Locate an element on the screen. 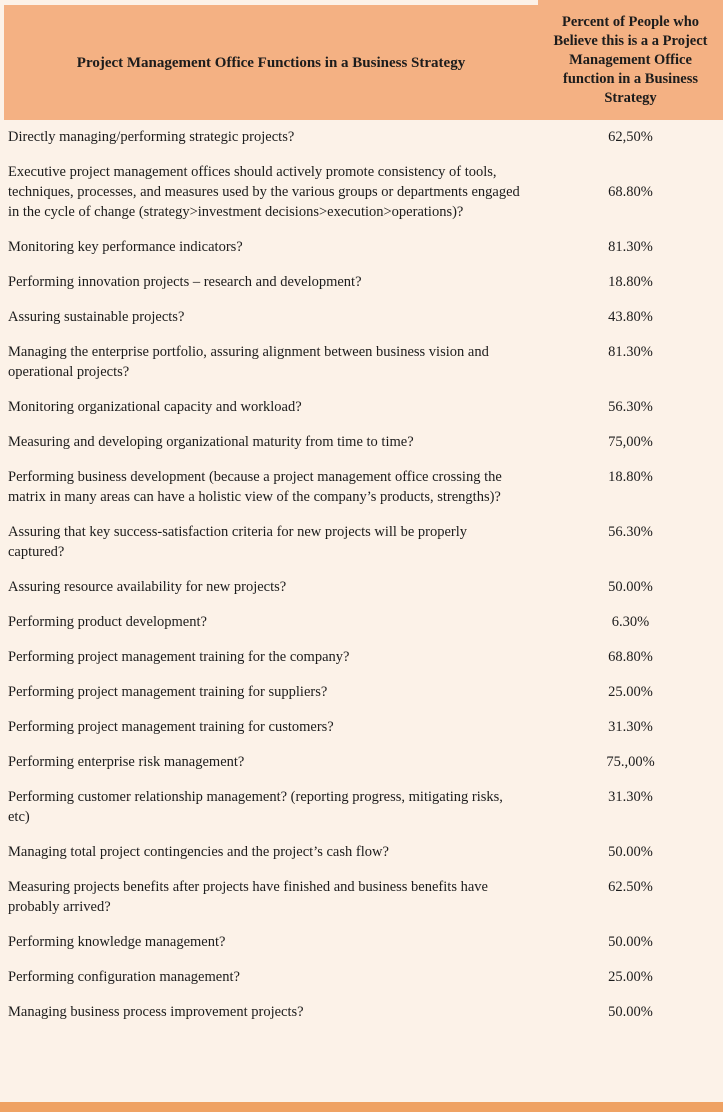 Image resolution: width=723 pixels, height=1112 pixels. function-cell: Assuring sustainable projects? is located at coordinates (96, 317).